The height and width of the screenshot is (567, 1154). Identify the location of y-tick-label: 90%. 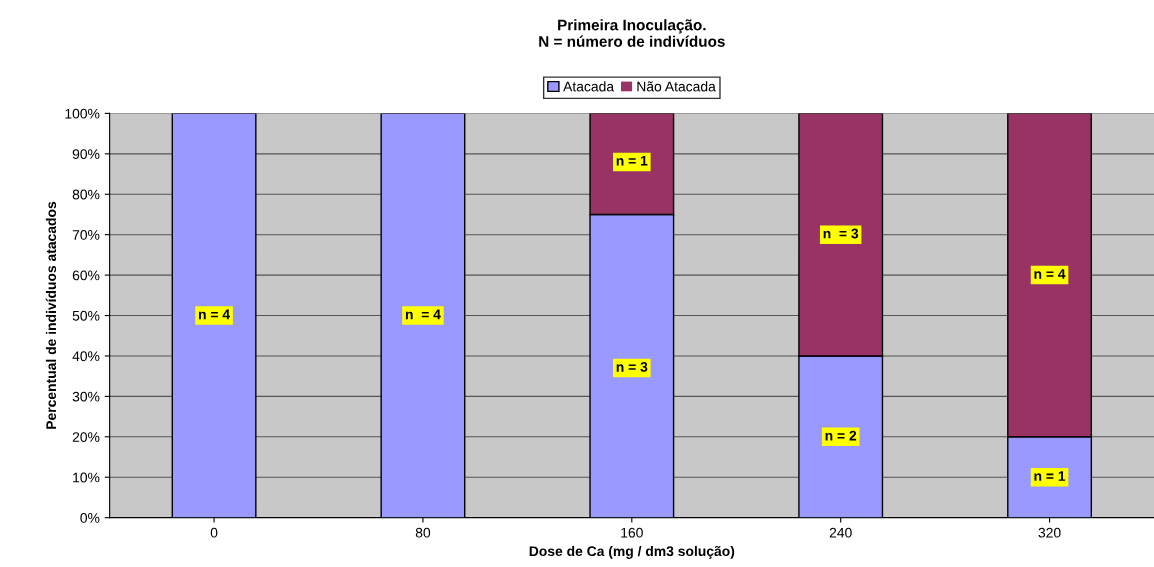
(86, 154).